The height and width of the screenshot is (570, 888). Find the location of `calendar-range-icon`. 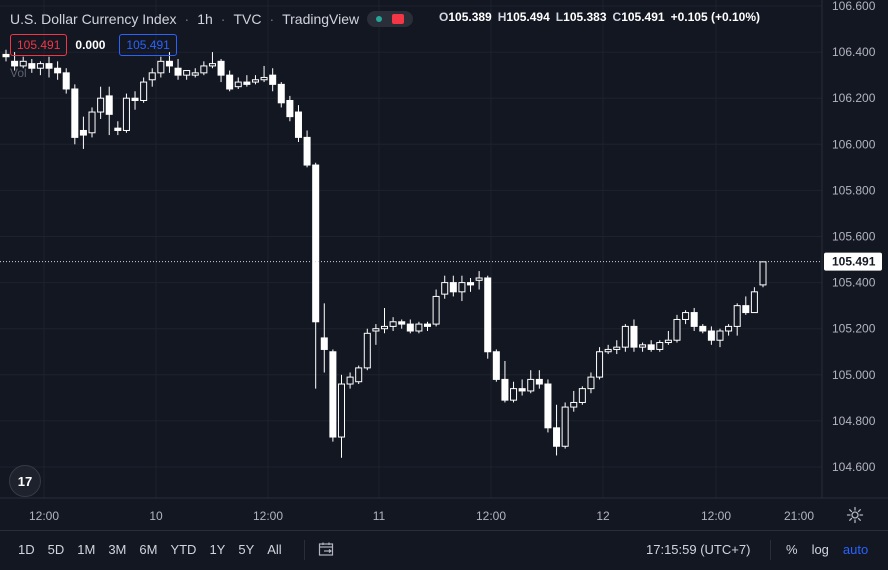

calendar-range-icon is located at coordinates (326, 549).